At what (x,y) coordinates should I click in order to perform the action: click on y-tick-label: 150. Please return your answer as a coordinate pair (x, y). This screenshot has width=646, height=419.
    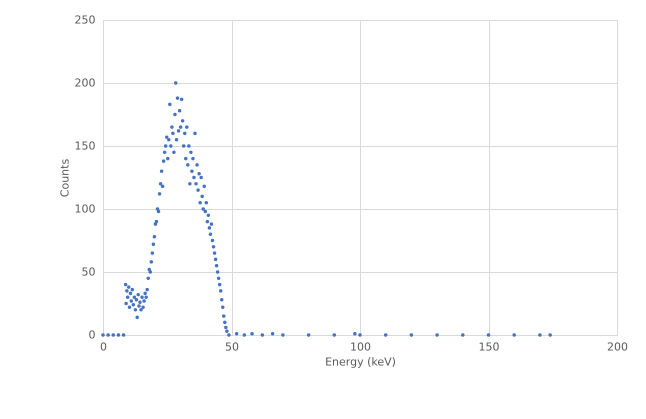
    Looking at the image, I should click on (85, 146).